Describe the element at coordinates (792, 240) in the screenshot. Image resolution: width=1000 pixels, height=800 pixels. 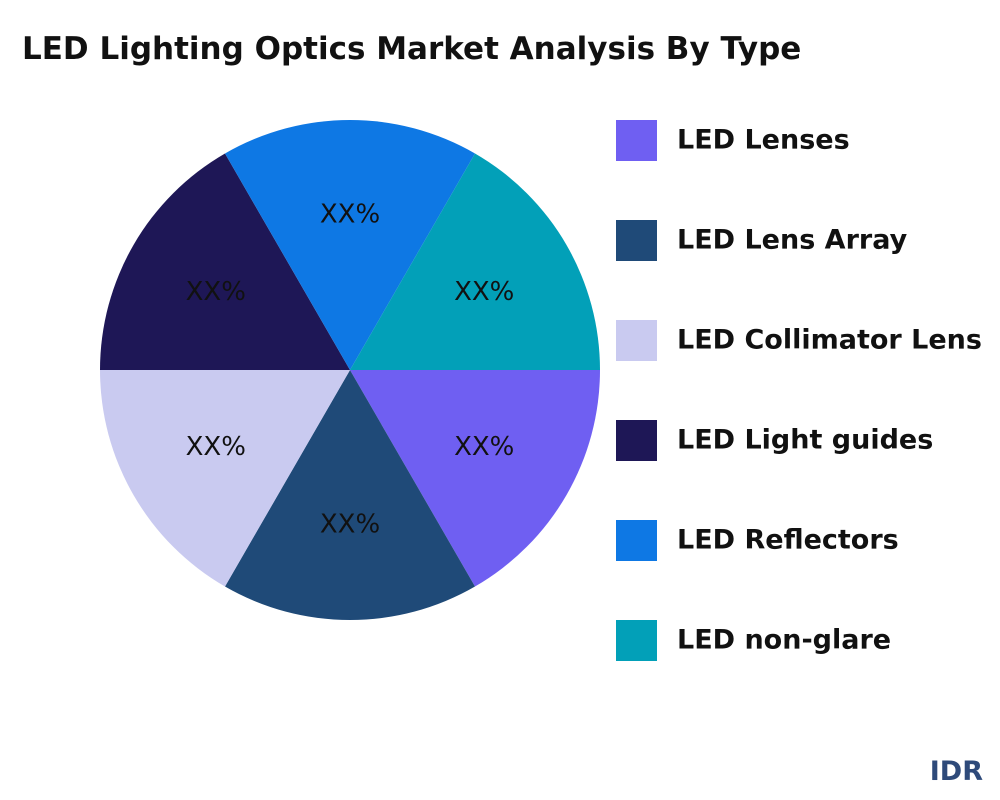
I see `legend-label: LED Lens Array` at that location.